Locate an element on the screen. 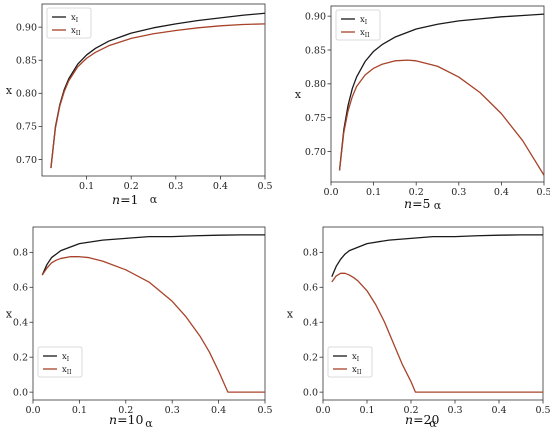 This screenshot has height=433, width=550. y-tick: 0.75 is located at coordinates (29, 127).